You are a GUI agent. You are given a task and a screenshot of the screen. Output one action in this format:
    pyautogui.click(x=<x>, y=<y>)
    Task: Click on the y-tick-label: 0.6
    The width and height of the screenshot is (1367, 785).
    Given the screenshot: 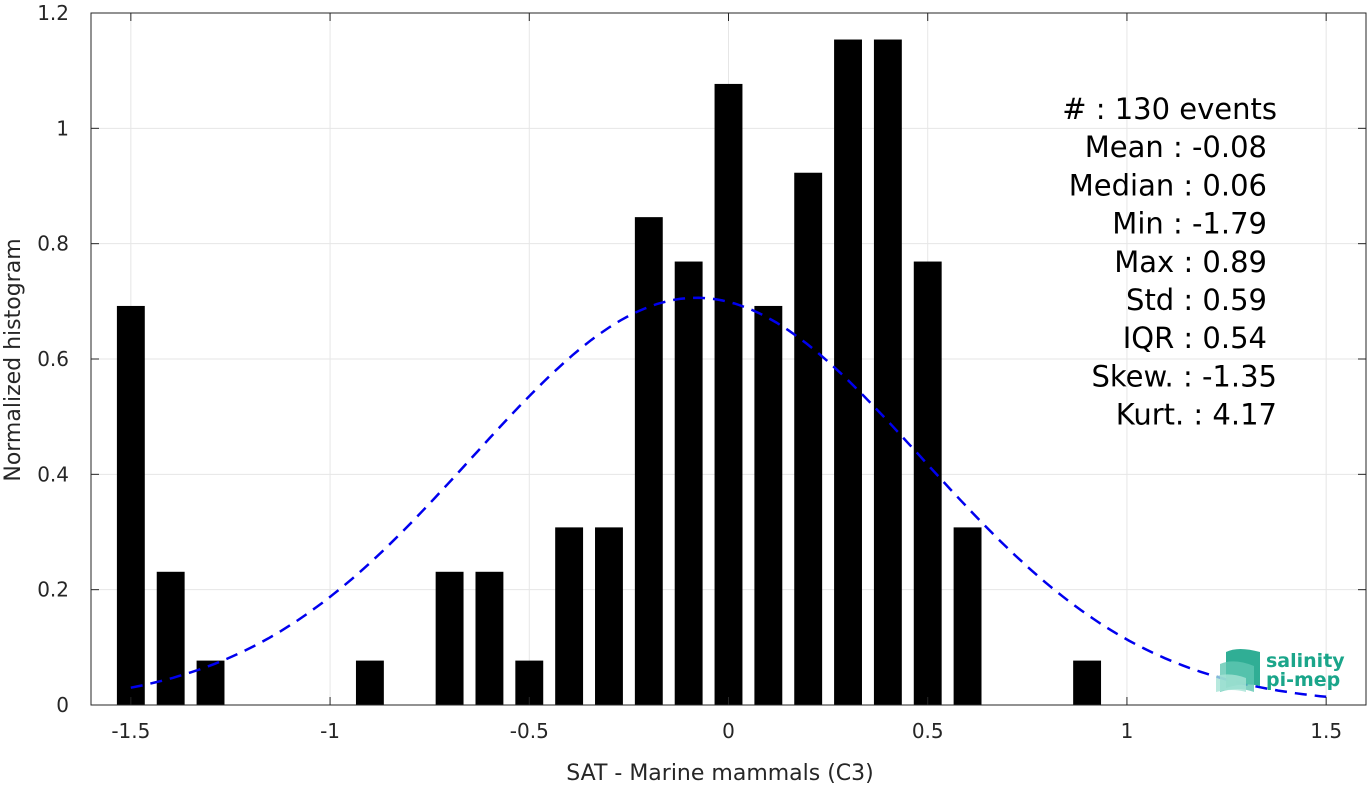 What is the action you would take?
    pyautogui.click(x=53, y=359)
    